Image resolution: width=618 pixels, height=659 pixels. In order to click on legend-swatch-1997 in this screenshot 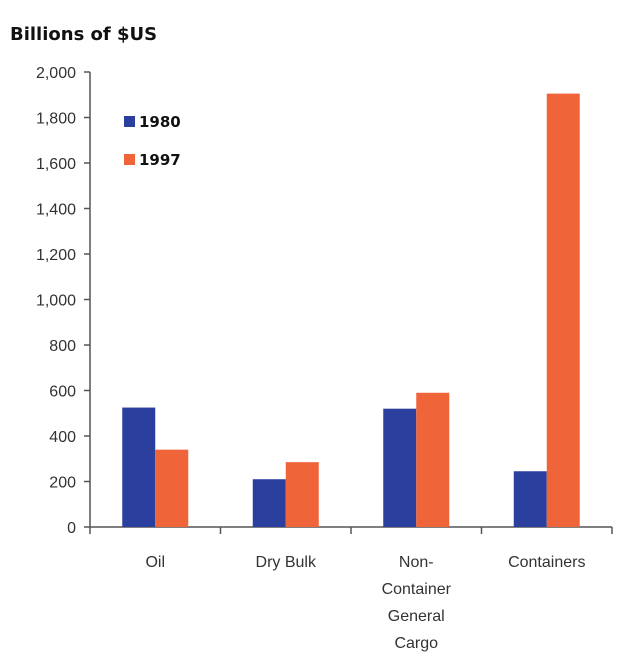, I will do `click(129, 159)`.